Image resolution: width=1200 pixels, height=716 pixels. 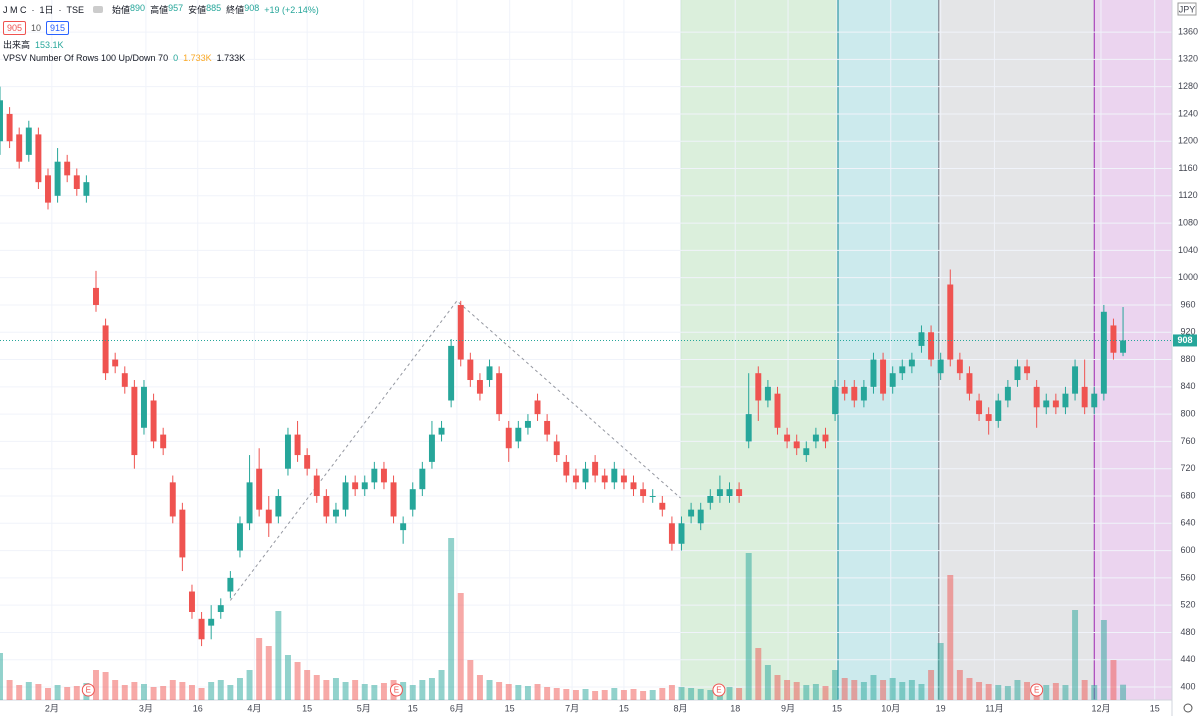 What do you see at coordinates (1100, 708) in the screenshot?
I see `x-tick-label: 12月` at bounding box center [1100, 708].